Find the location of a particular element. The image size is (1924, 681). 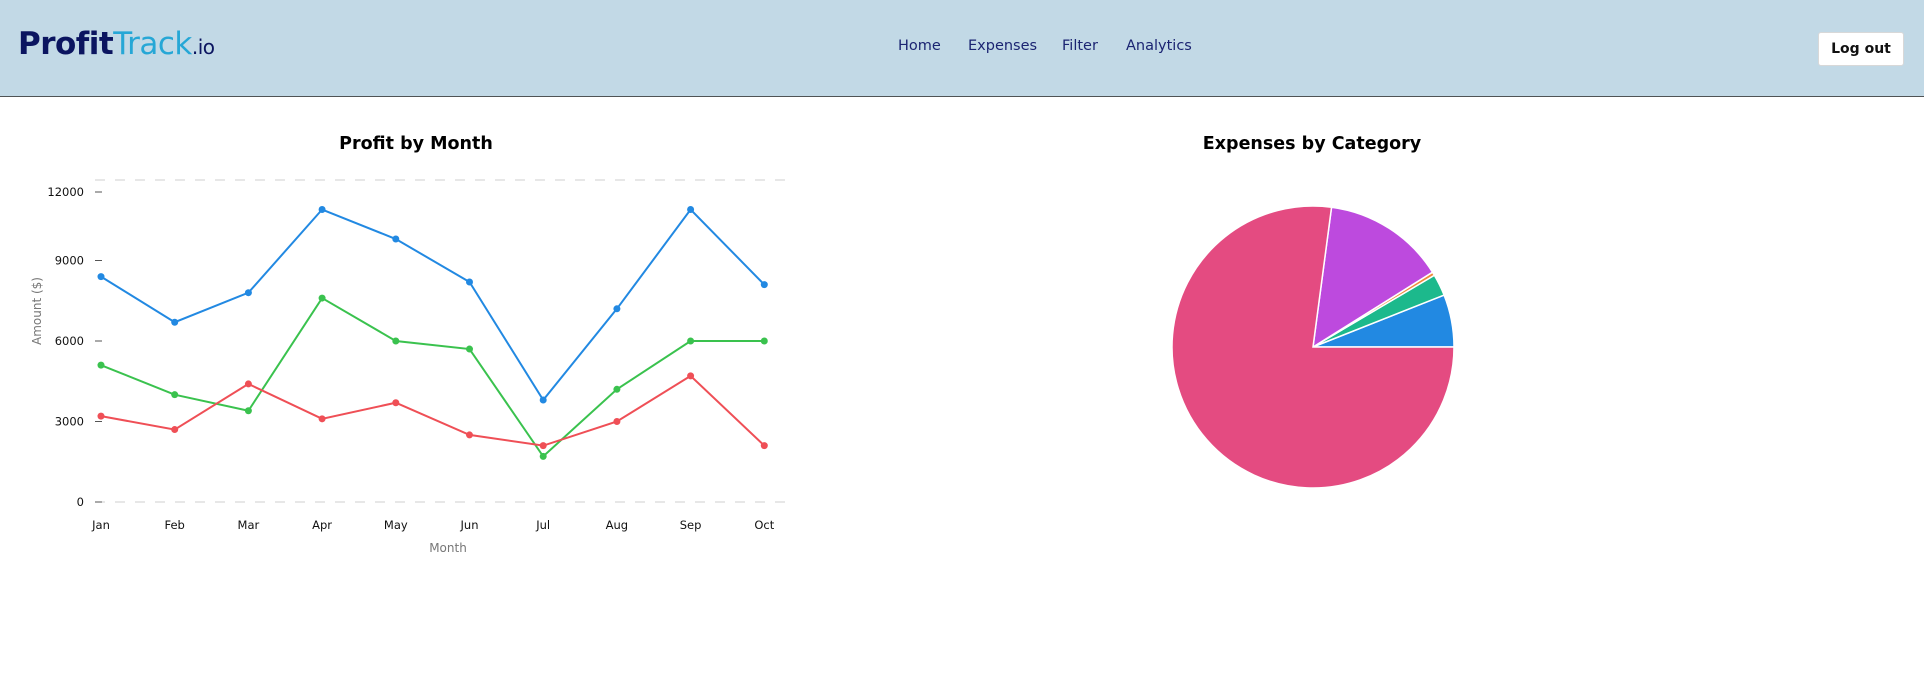

x-tick-label: Jul is located at coordinates (542, 525).